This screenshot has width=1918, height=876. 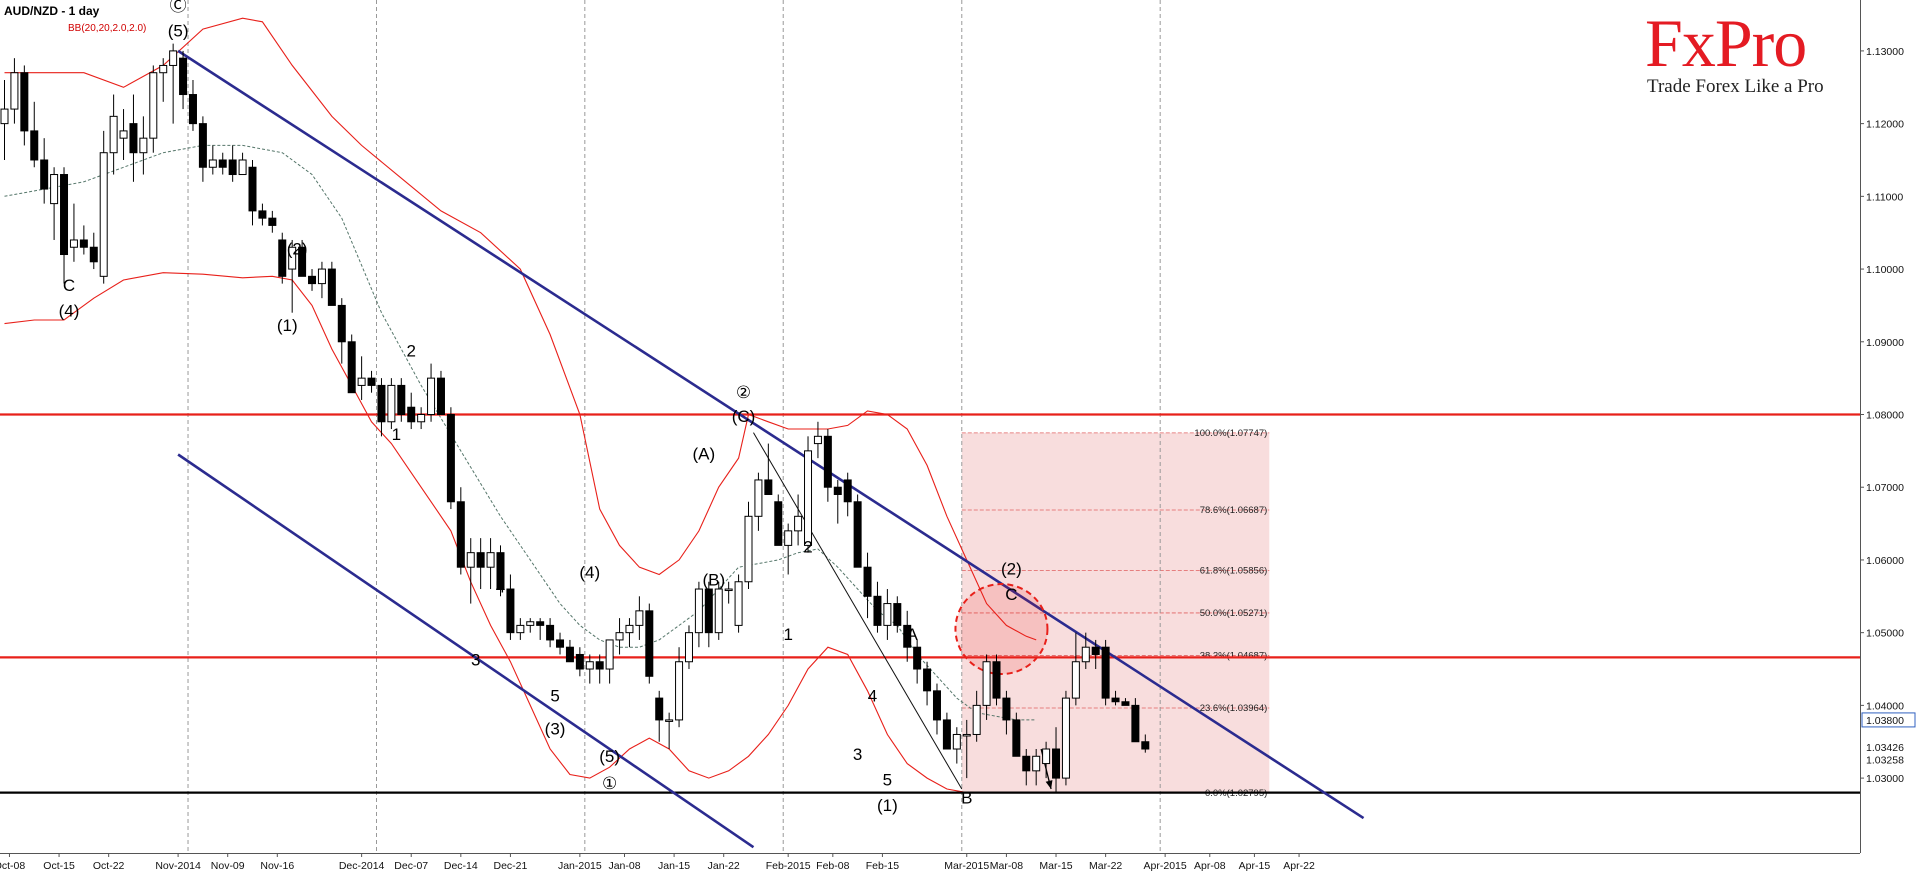 What do you see at coordinates (1885, 488) in the screenshot?
I see `y-tick-label: 1.07000` at bounding box center [1885, 488].